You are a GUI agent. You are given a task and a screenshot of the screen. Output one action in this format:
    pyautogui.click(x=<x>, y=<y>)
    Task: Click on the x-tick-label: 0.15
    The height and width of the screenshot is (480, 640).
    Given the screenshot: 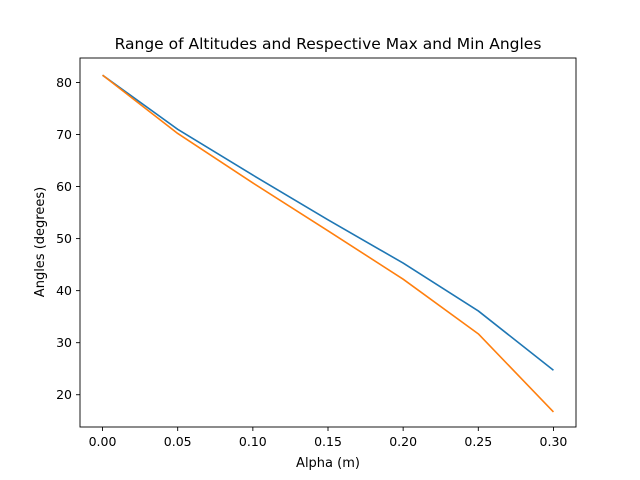 What is the action you would take?
    pyautogui.click(x=328, y=441)
    